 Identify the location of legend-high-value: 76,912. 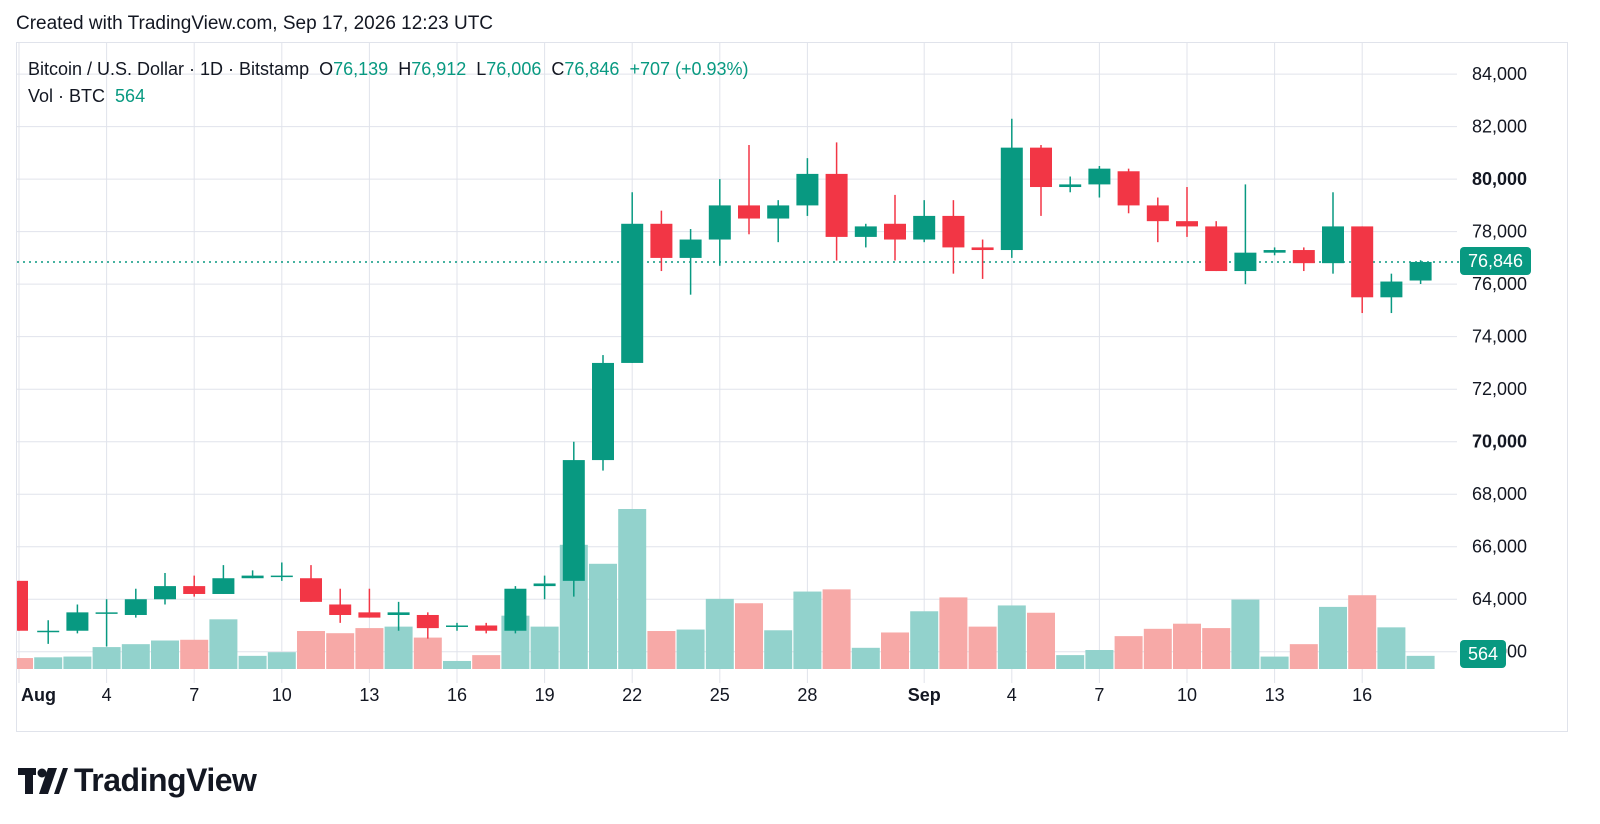
(439, 69).